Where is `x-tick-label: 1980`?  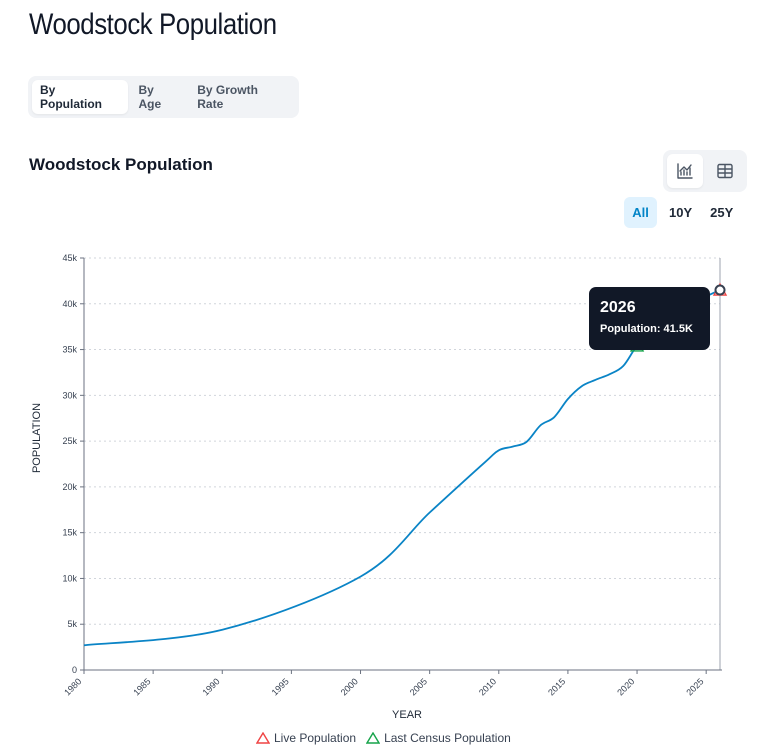 x-tick-label: 1980 is located at coordinates (72, 686).